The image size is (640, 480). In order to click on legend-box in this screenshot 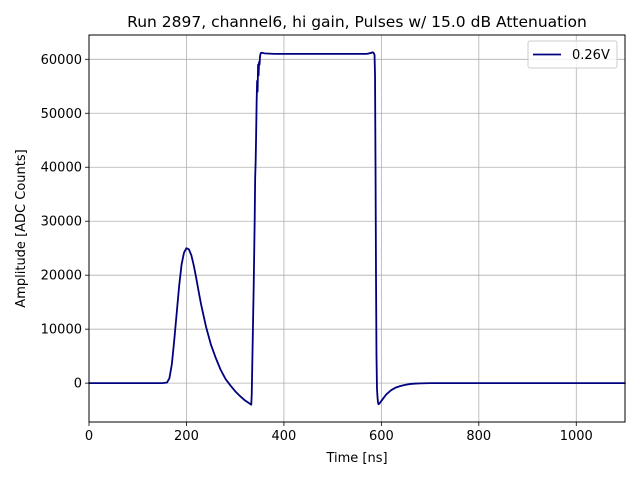, I will do `click(572, 54)`.